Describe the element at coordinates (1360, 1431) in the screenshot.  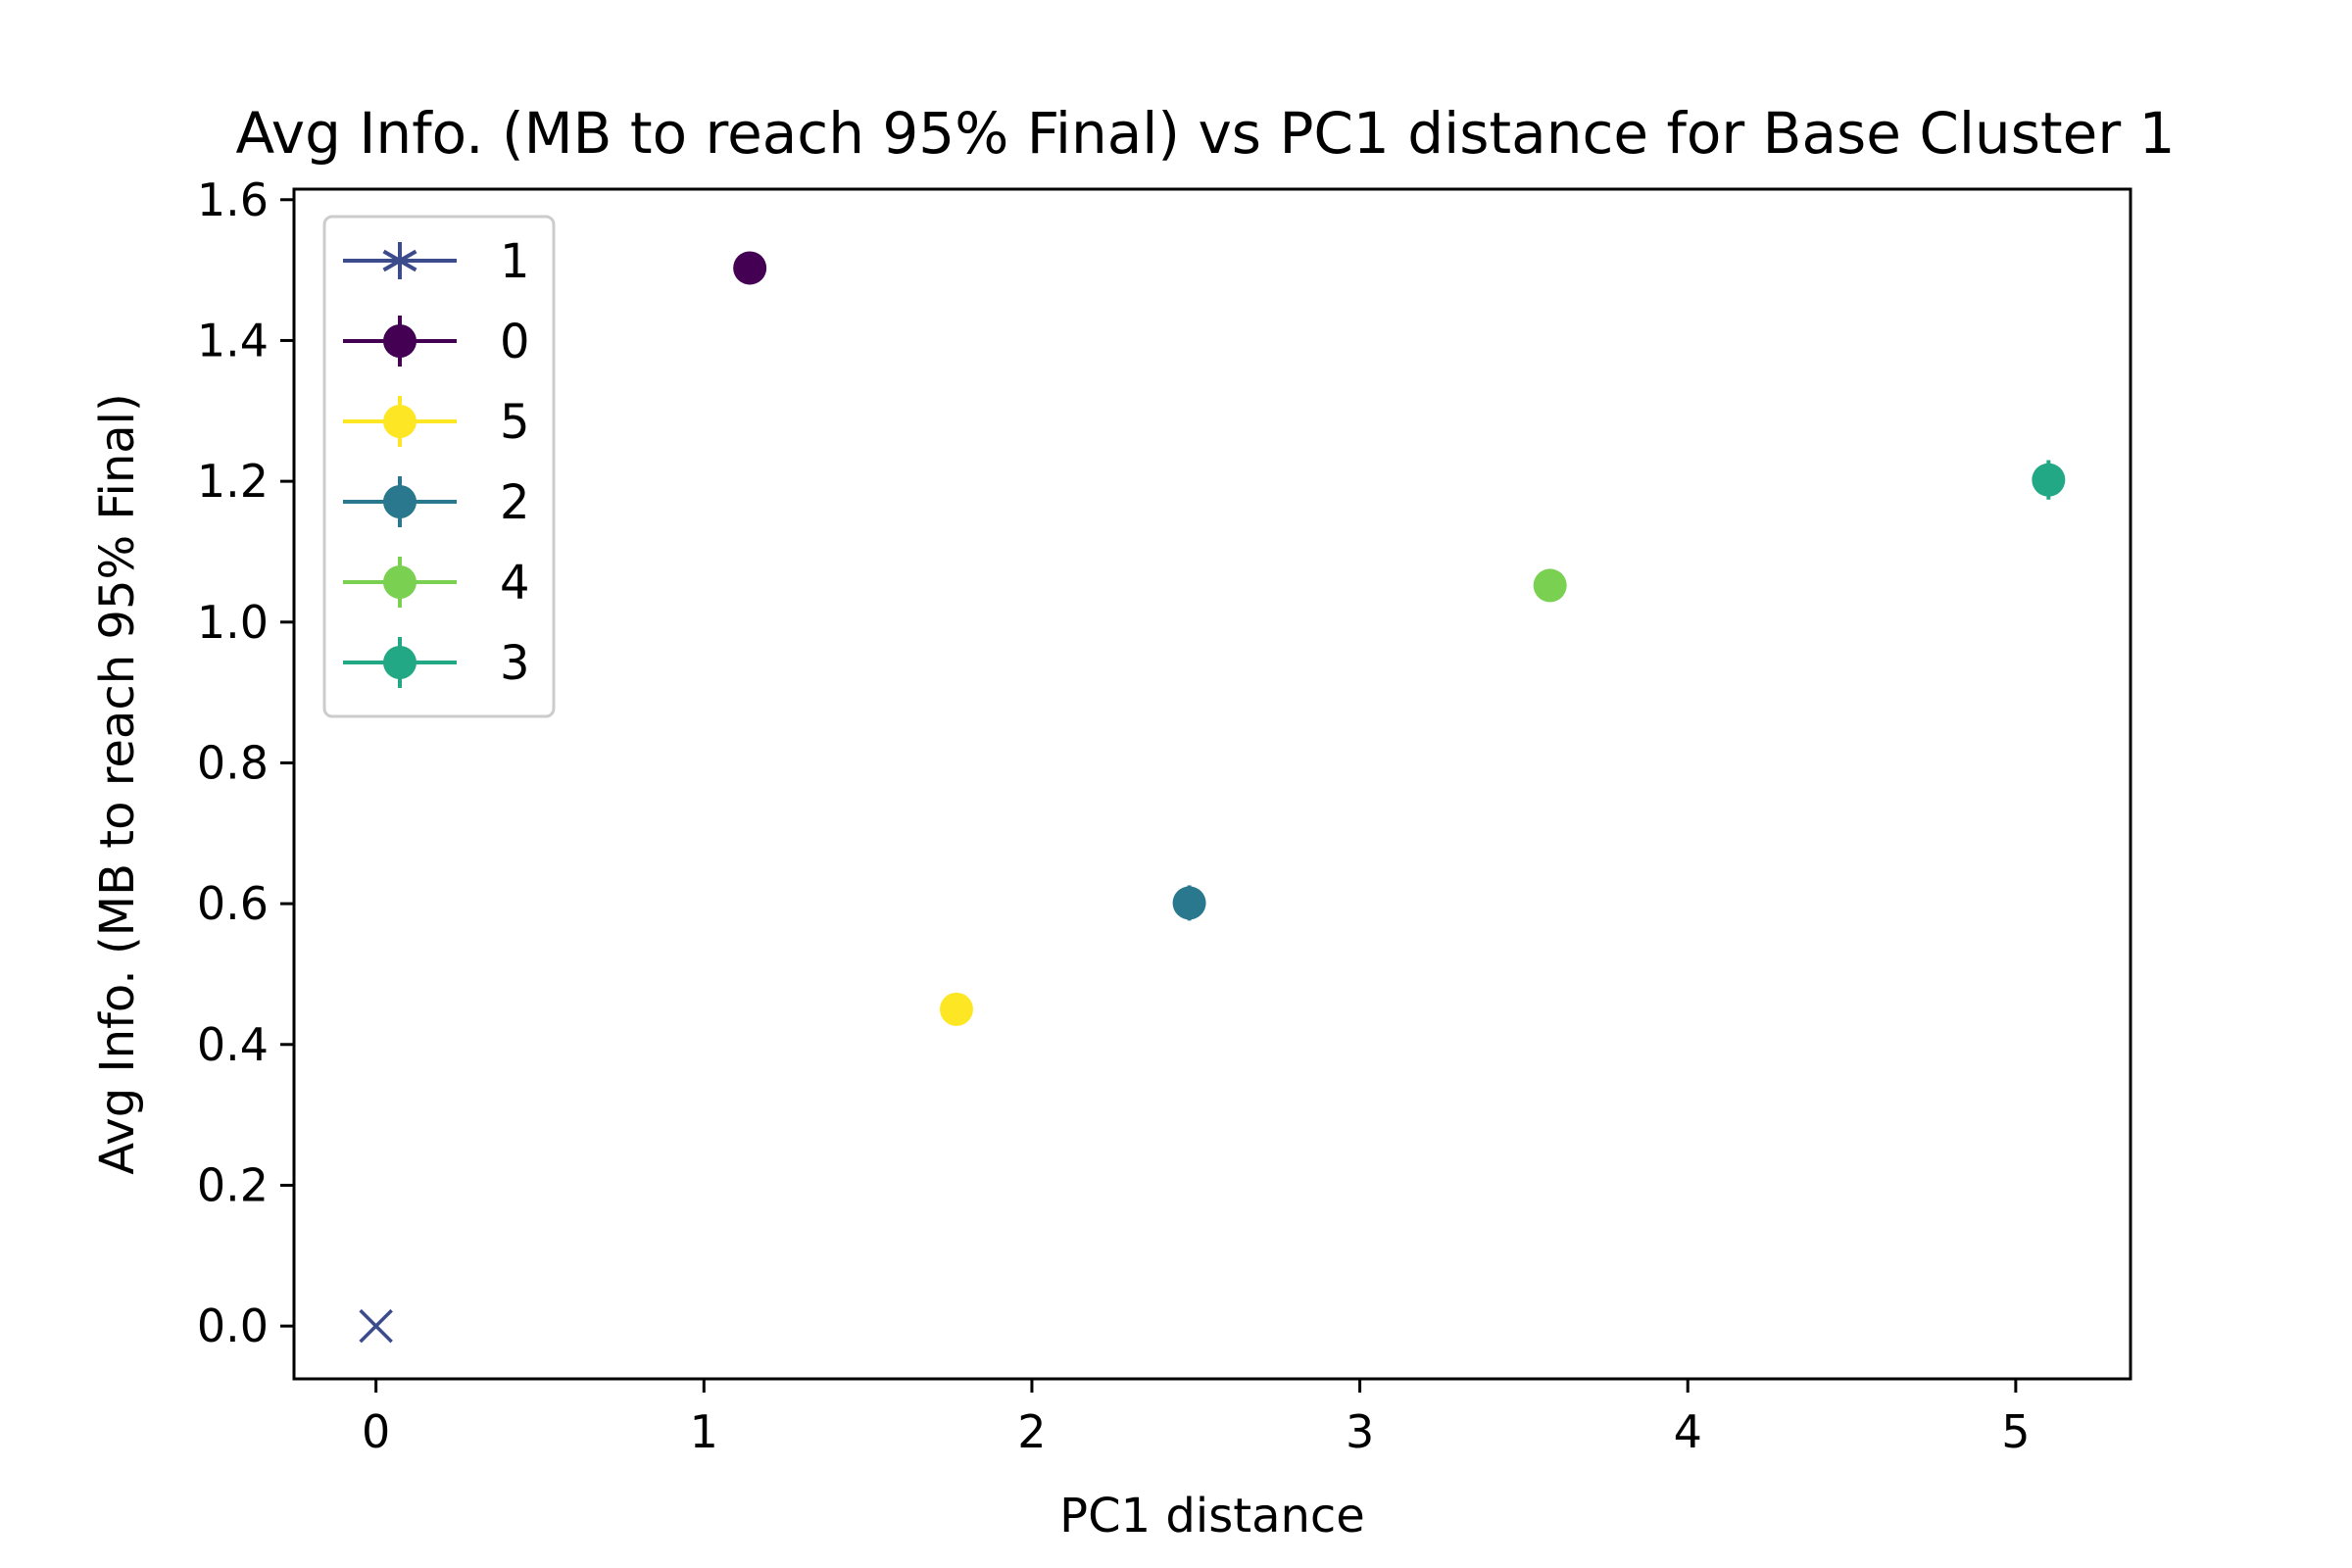
I see `x-tick-label: 3` at that location.